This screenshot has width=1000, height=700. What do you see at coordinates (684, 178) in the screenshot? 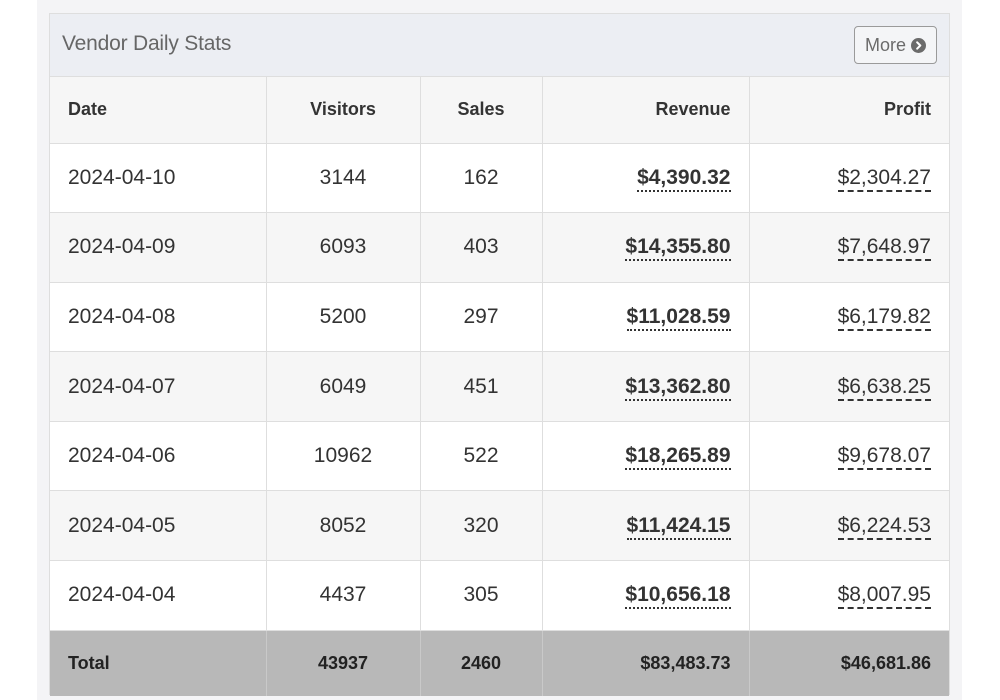
I see `revenue-value: $4,390.32` at bounding box center [684, 178].